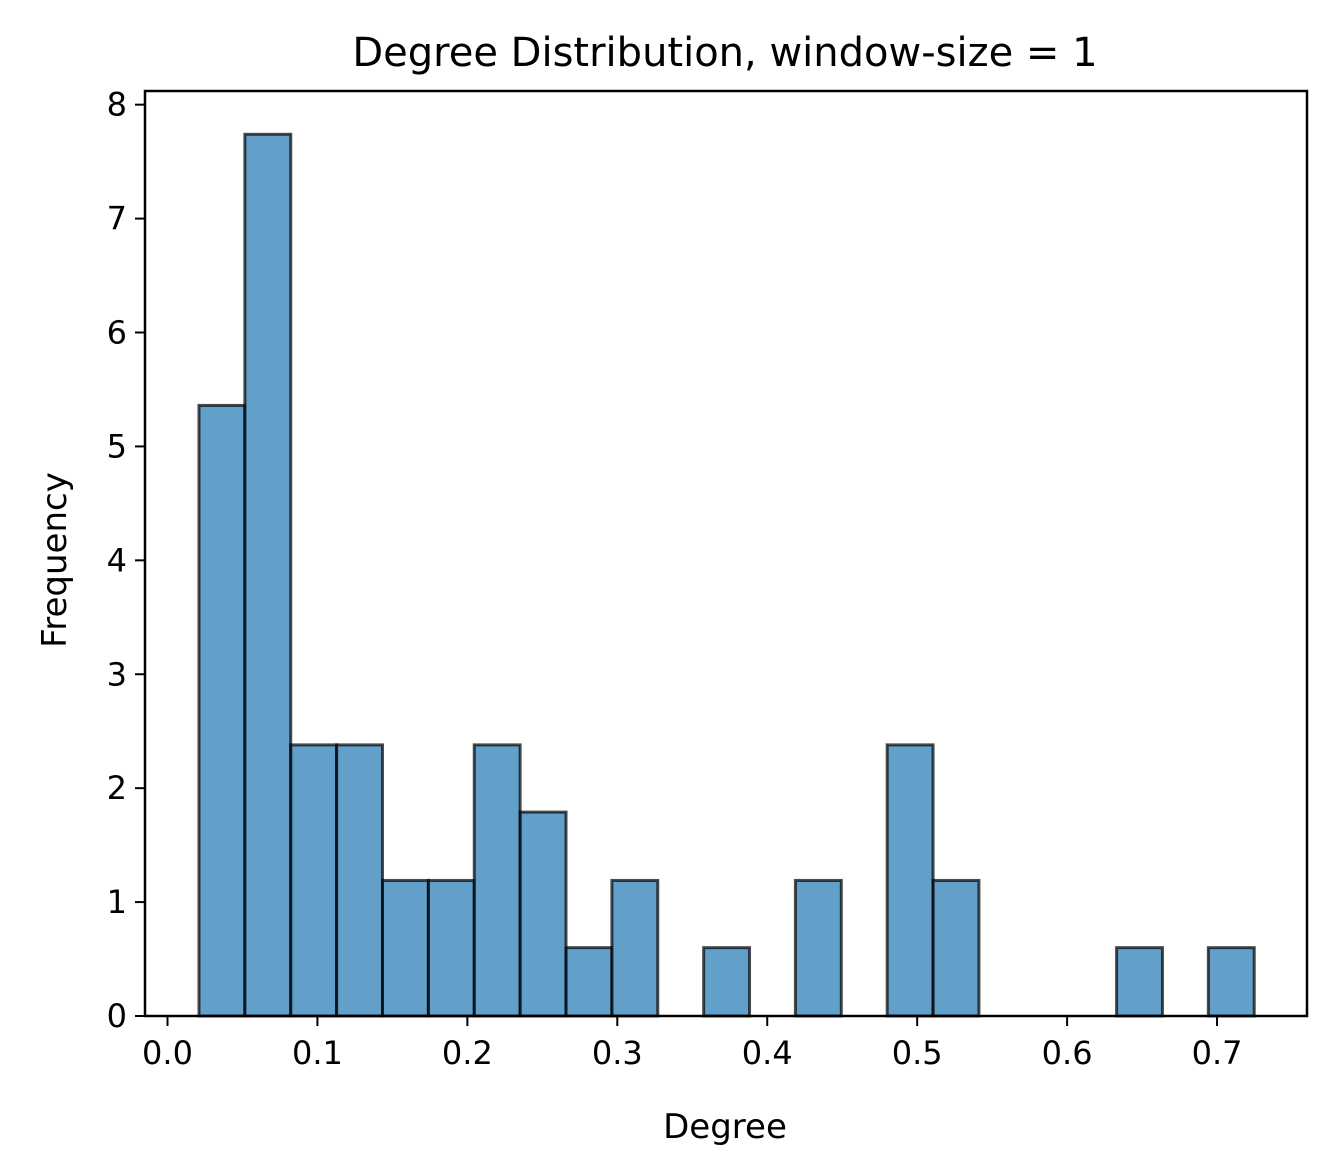 This screenshot has width=1336, height=1176. I want to click on y-tick-label: 0, so click(117, 1016).